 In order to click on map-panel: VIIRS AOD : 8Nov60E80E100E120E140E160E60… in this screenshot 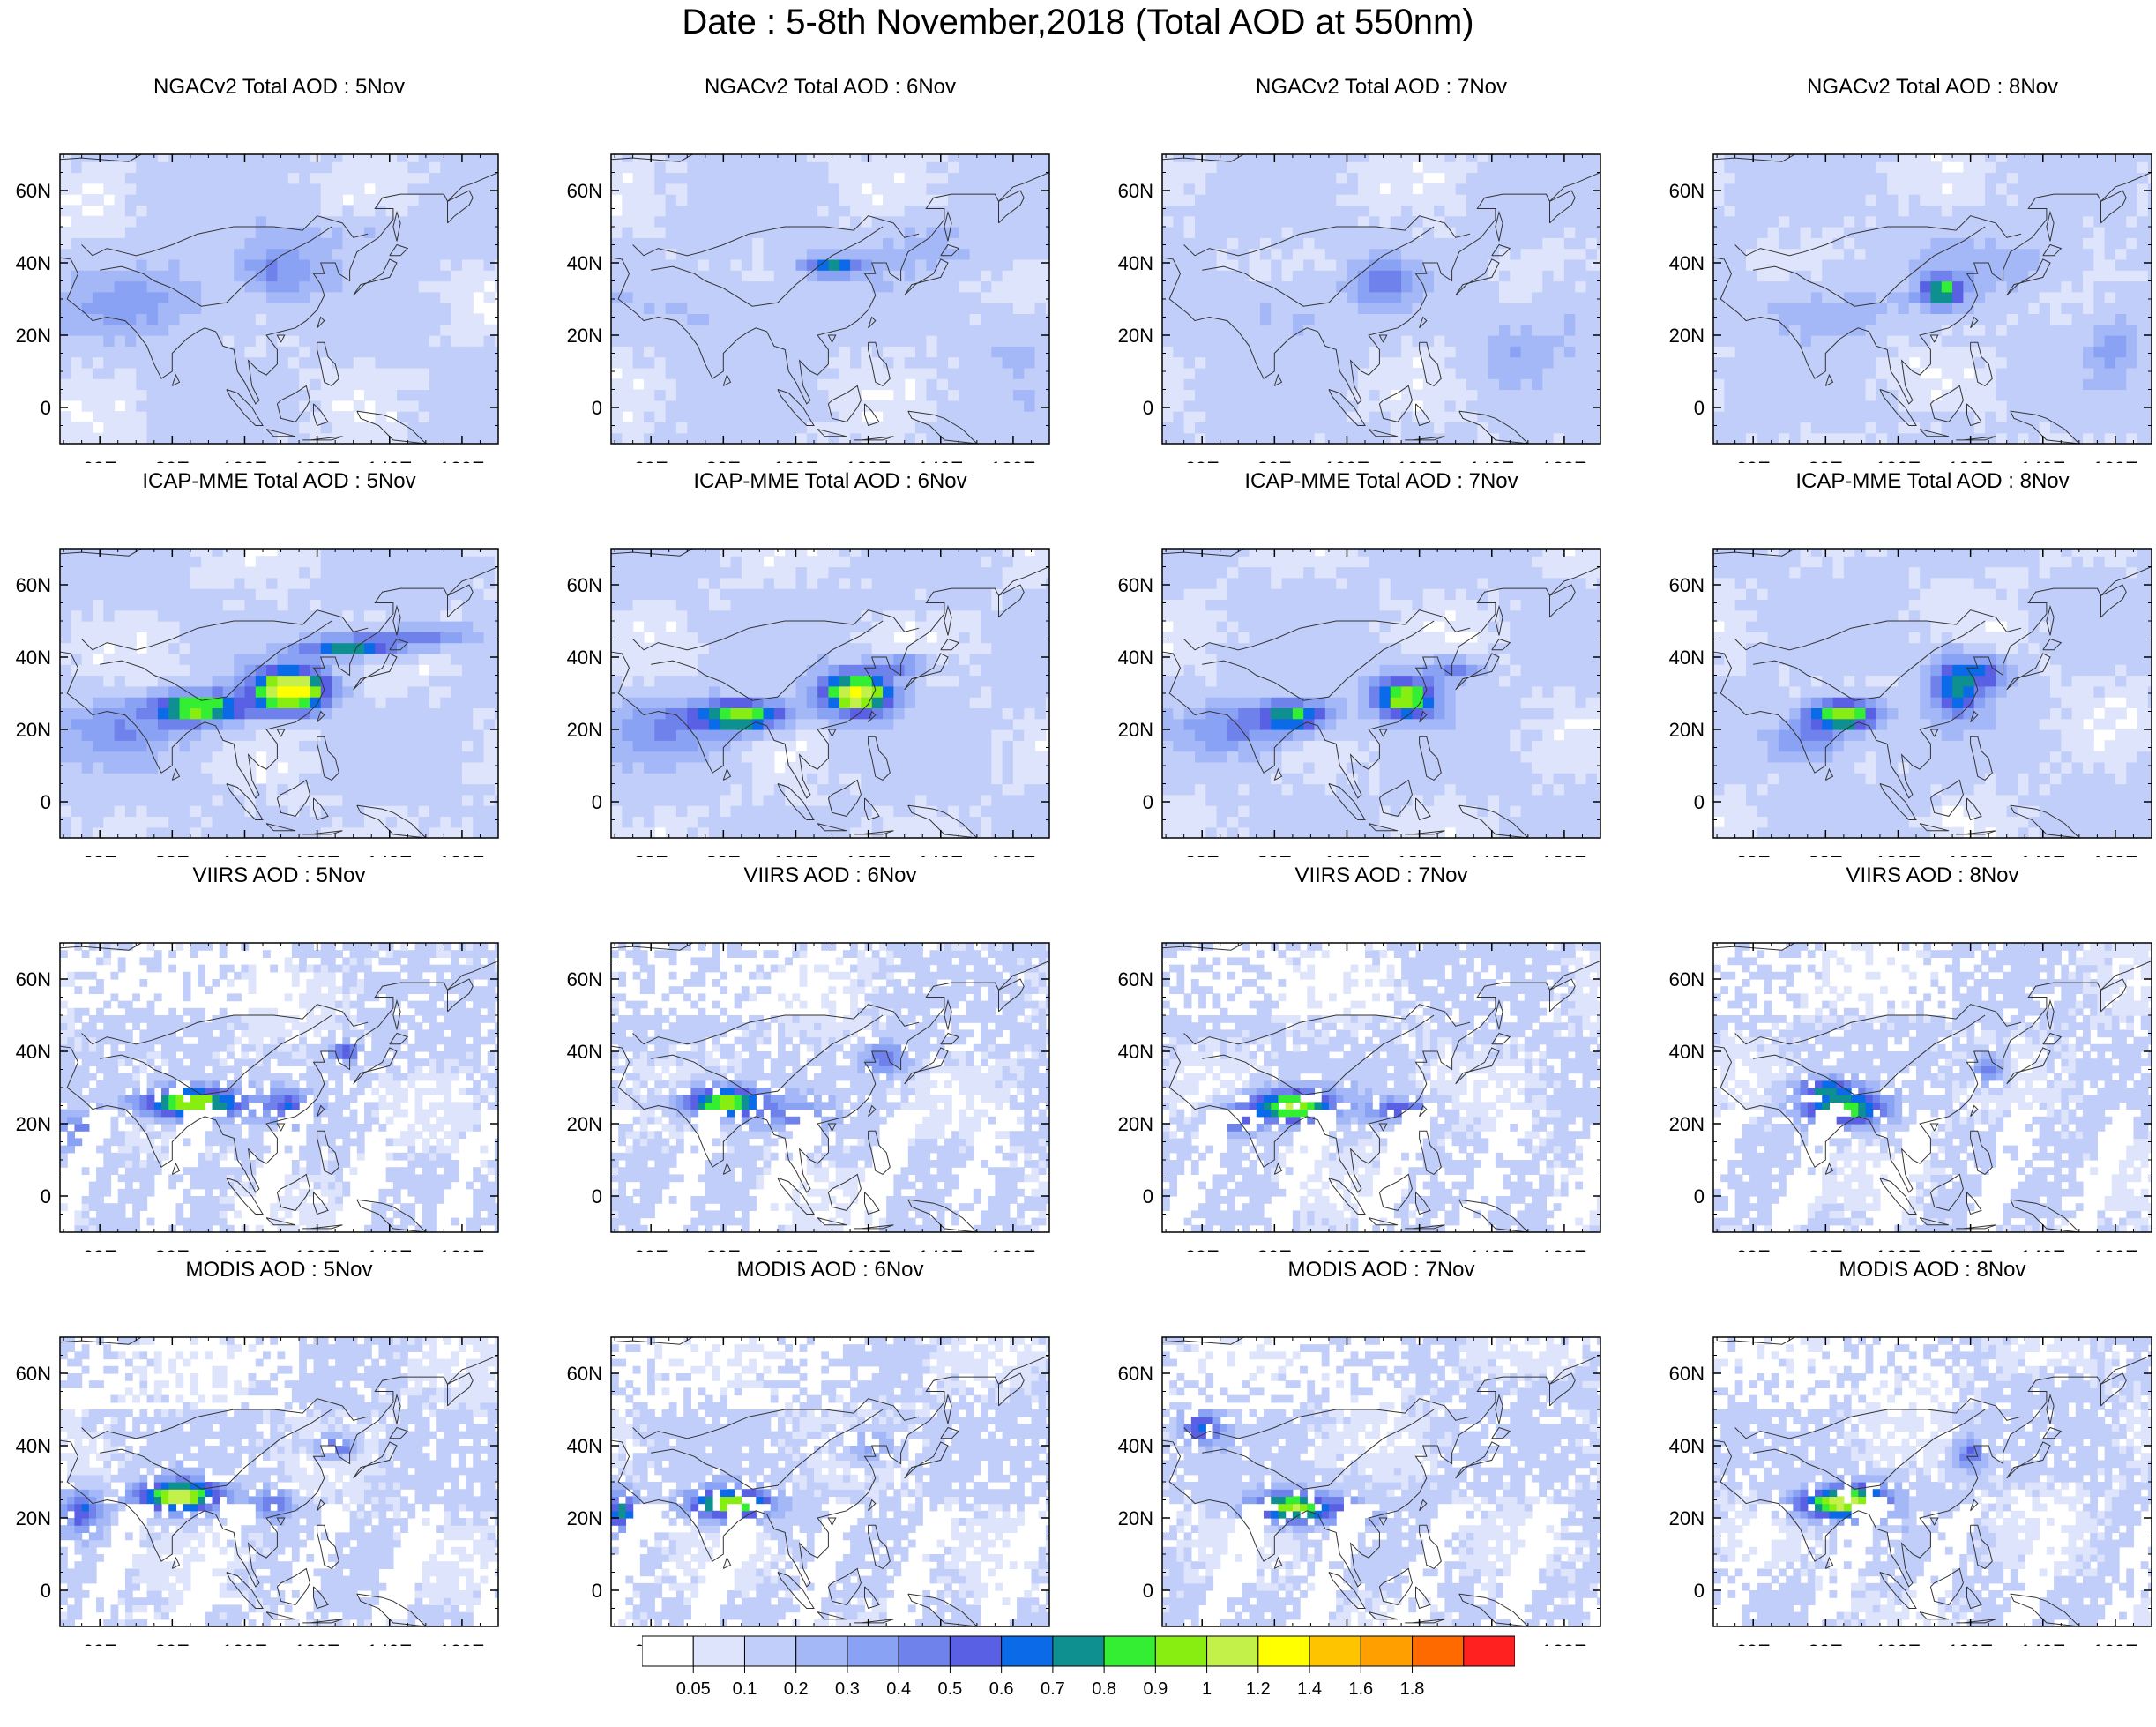, I will do `click(1904, 1058)`.